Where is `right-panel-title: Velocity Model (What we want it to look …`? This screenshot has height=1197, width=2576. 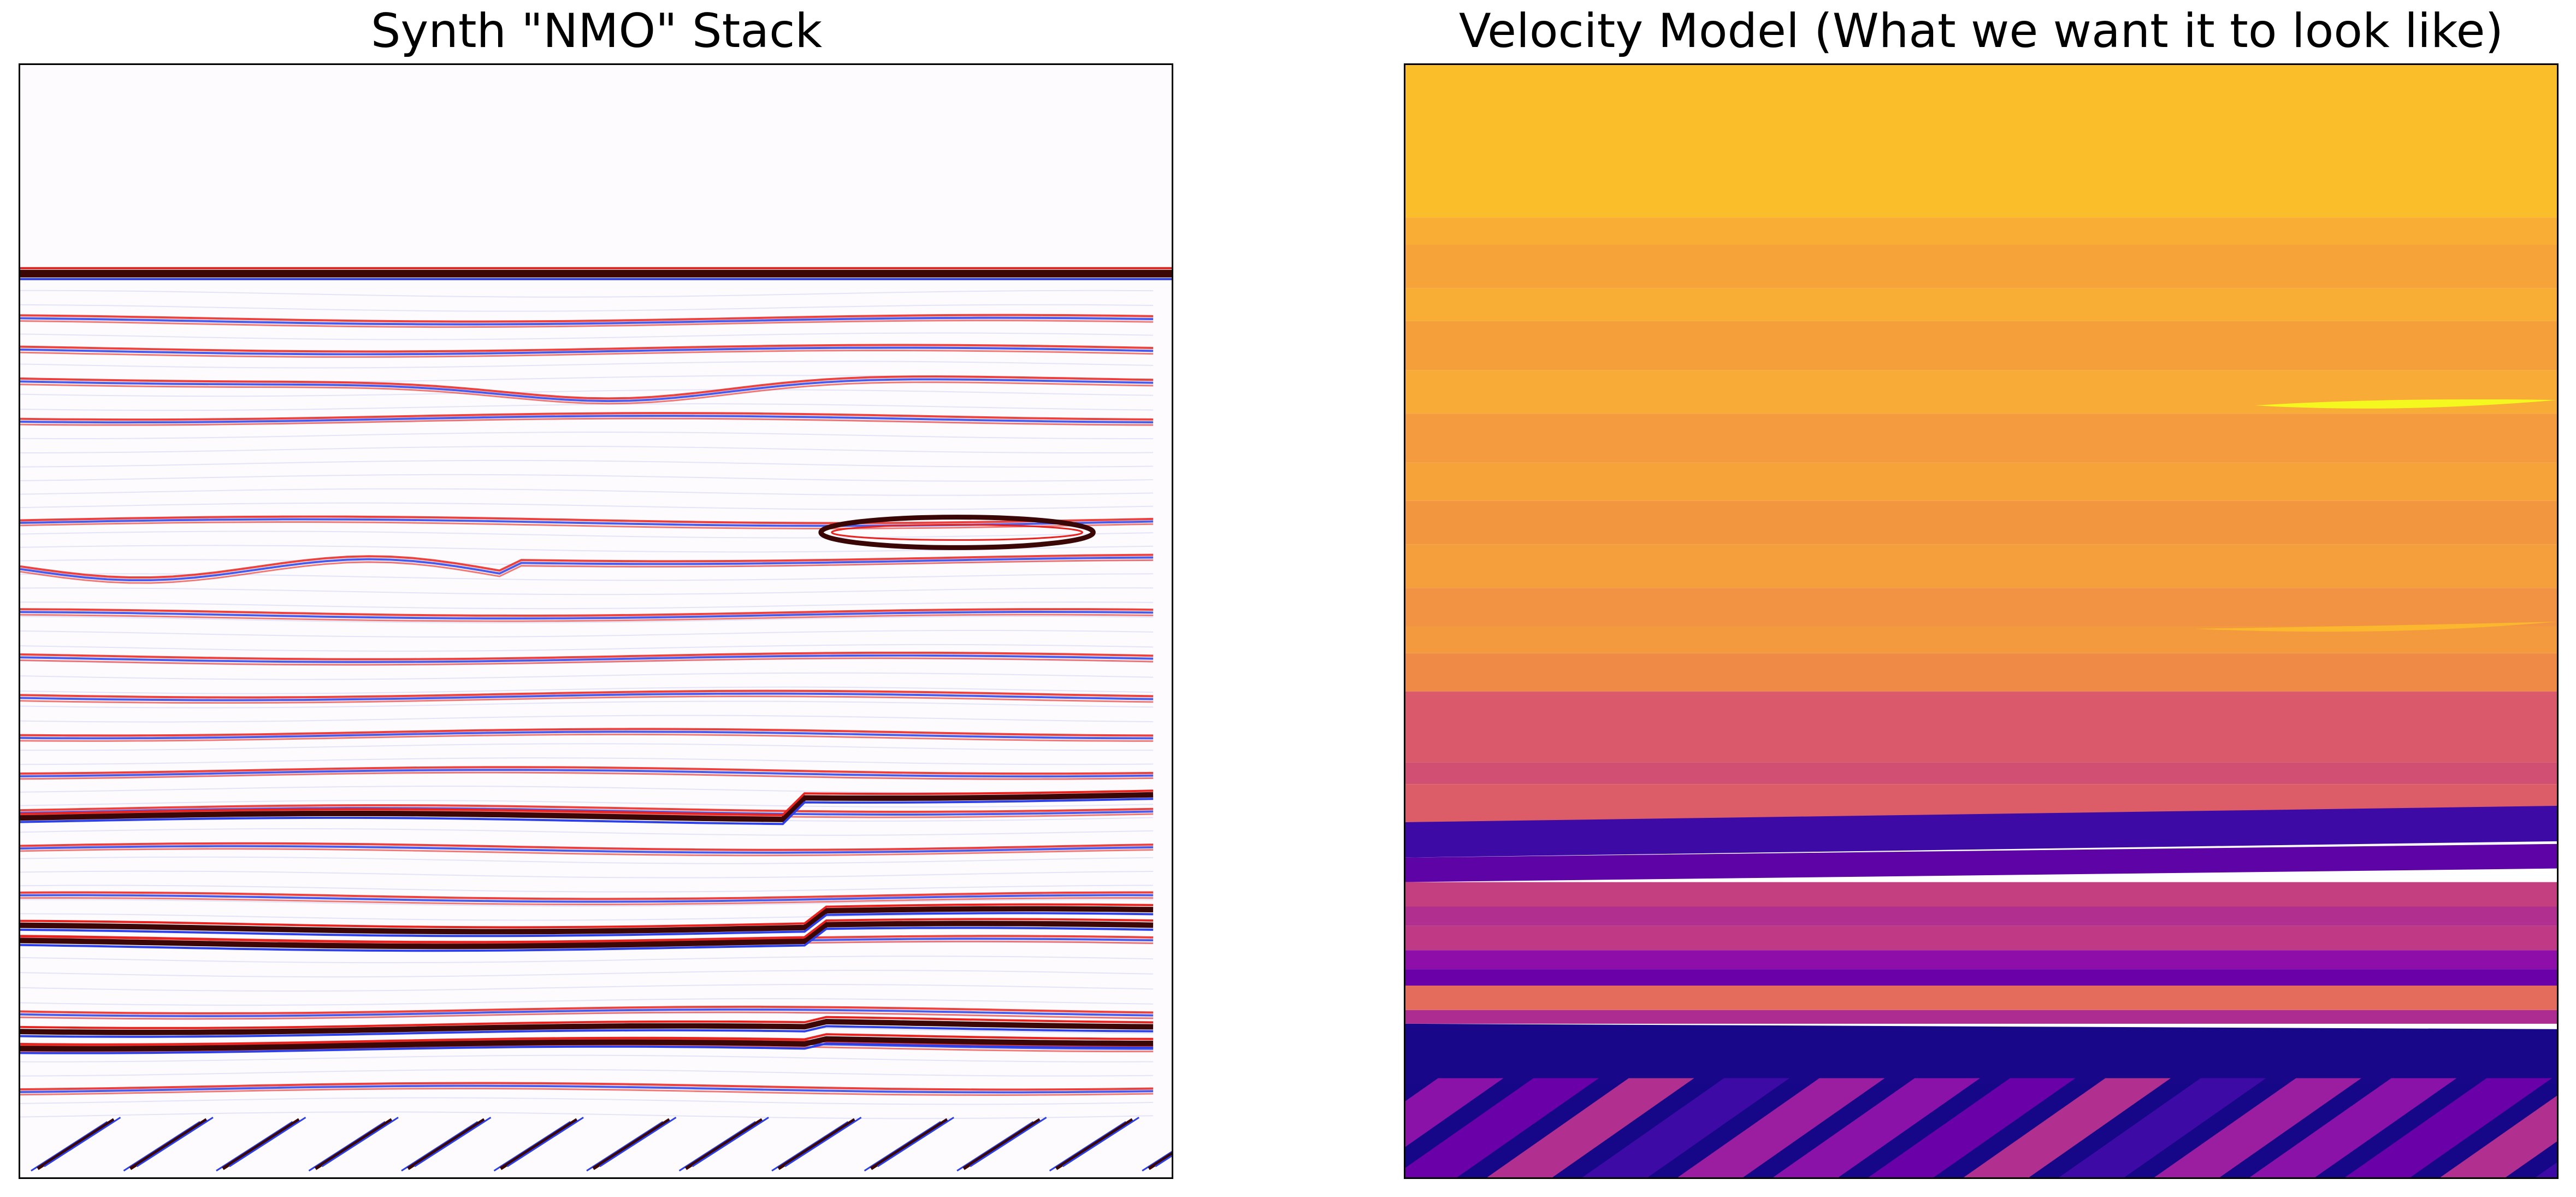 right-panel-title: Velocity Model (What we want it to look … is located at coordinates (1981, 31).